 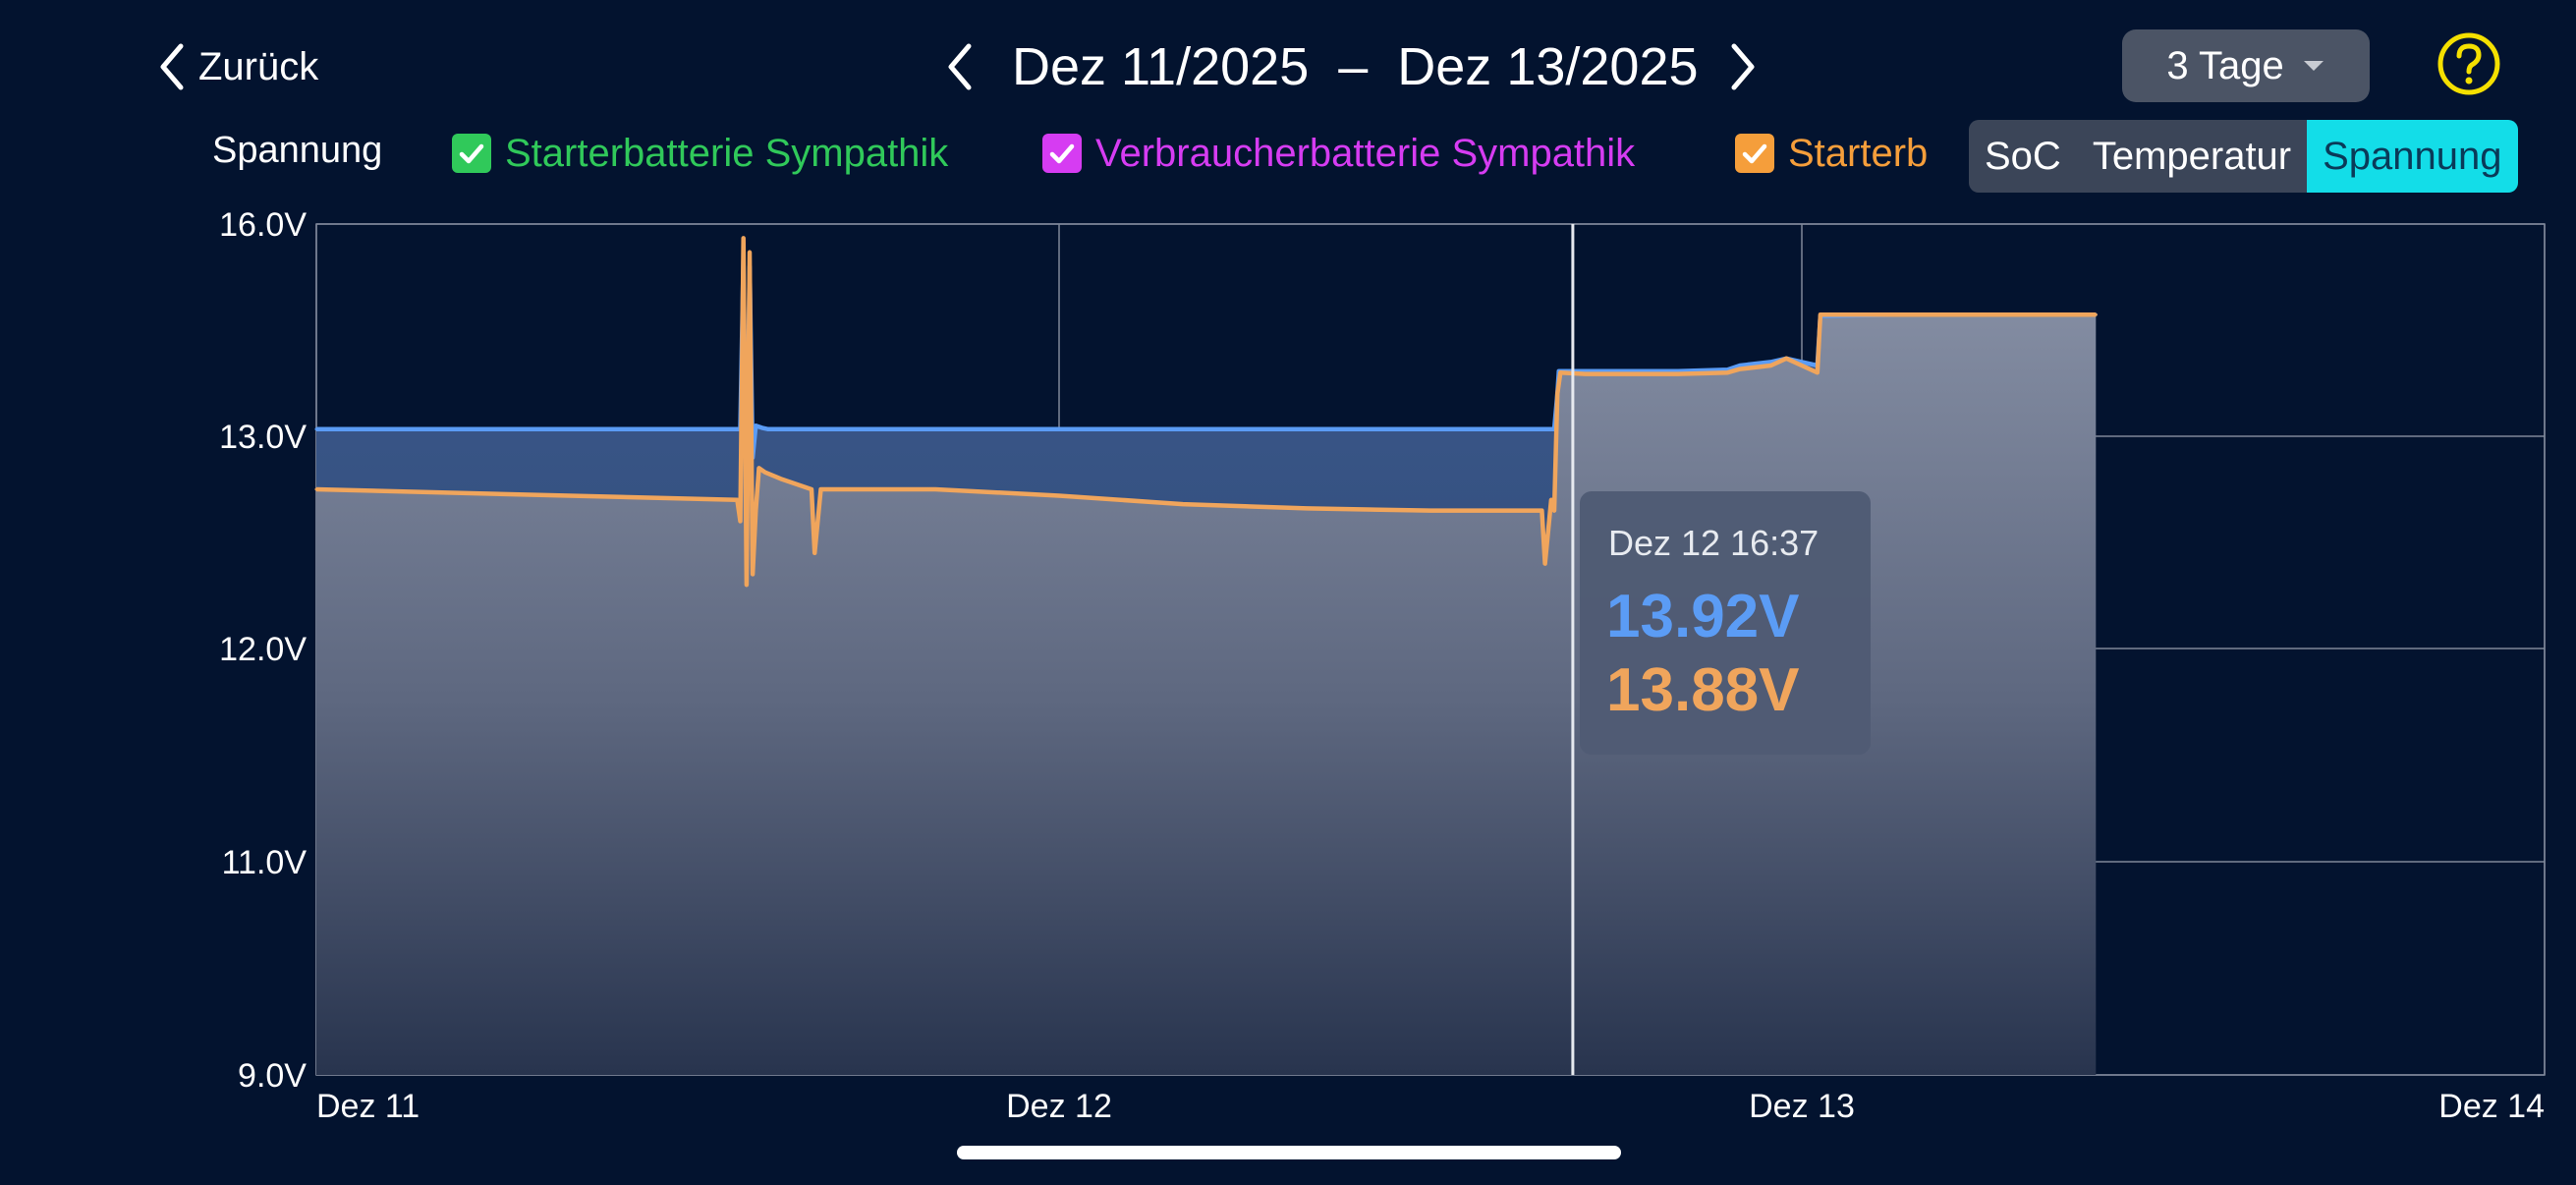 What do you see at coordinates (265, 863) in the screenshot?
I see `y-tick-label: 11.0V` at bounding box center [265, 863].